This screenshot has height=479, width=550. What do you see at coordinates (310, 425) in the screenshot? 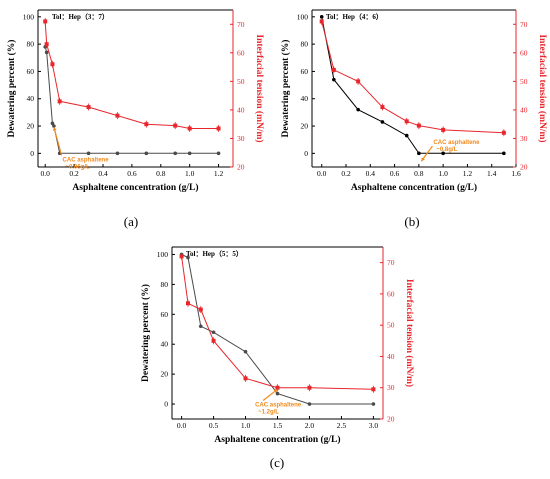
I see `x-tick-label: 2.0` at bounding box center [310, 425].